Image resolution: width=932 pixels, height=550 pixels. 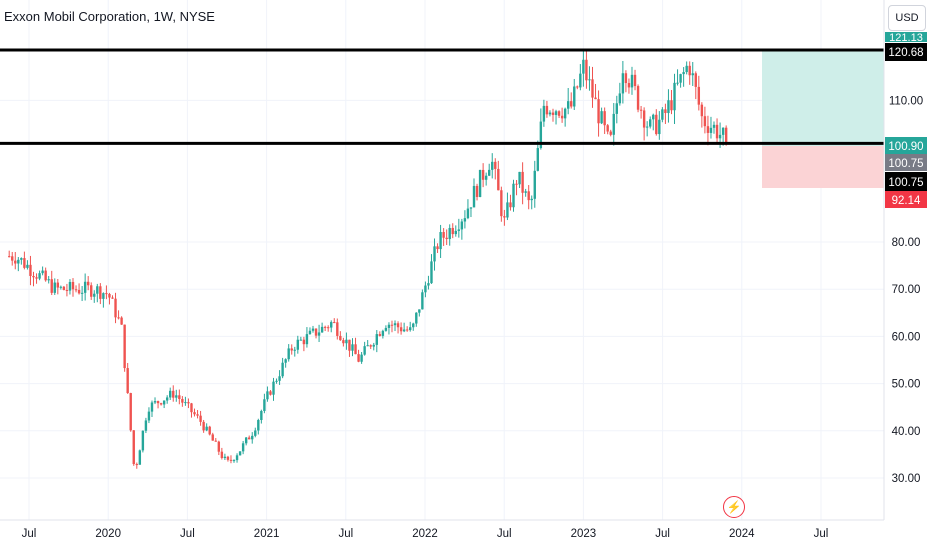 I want to click on x-tick-label: 2022, so click(x=425, y=534).